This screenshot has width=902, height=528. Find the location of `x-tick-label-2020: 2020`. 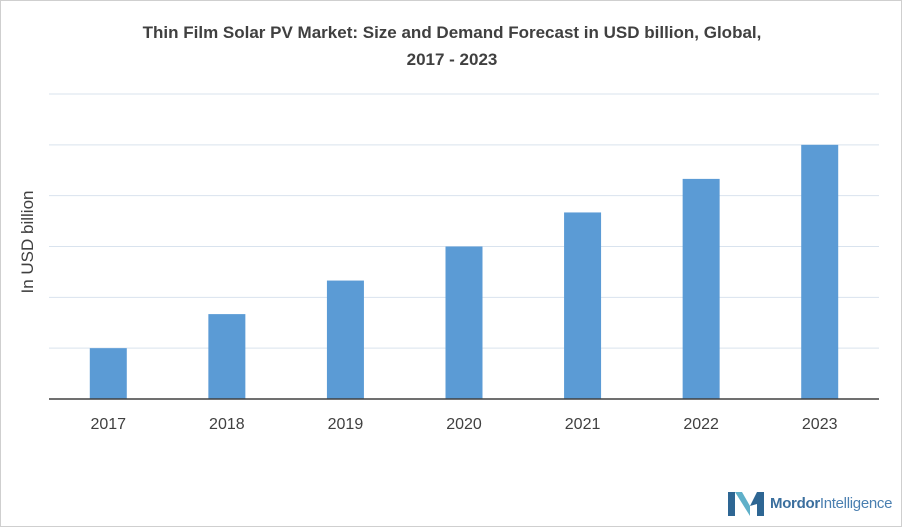

x-tick-label-2020: 2020 is located at coordinates (464, 424).